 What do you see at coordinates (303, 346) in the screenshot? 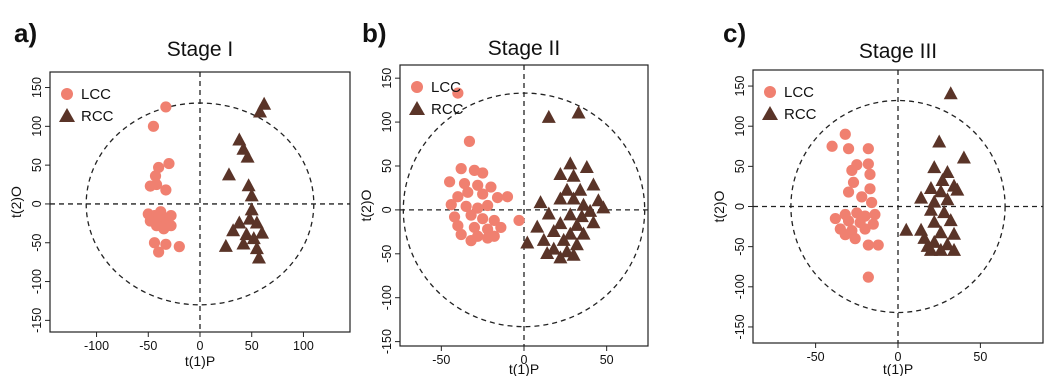
I see `x-tick-label: 100` at bounding box center [303, 346].